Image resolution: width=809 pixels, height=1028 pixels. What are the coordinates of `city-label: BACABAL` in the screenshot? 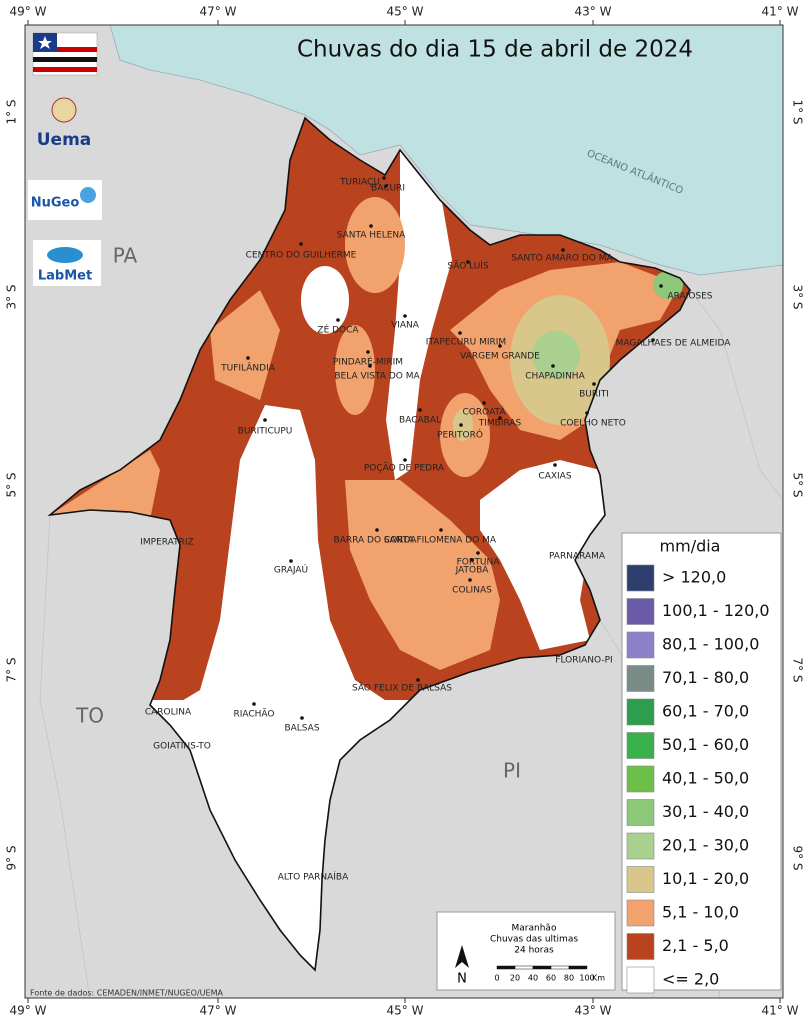 It's located at (420, 421).